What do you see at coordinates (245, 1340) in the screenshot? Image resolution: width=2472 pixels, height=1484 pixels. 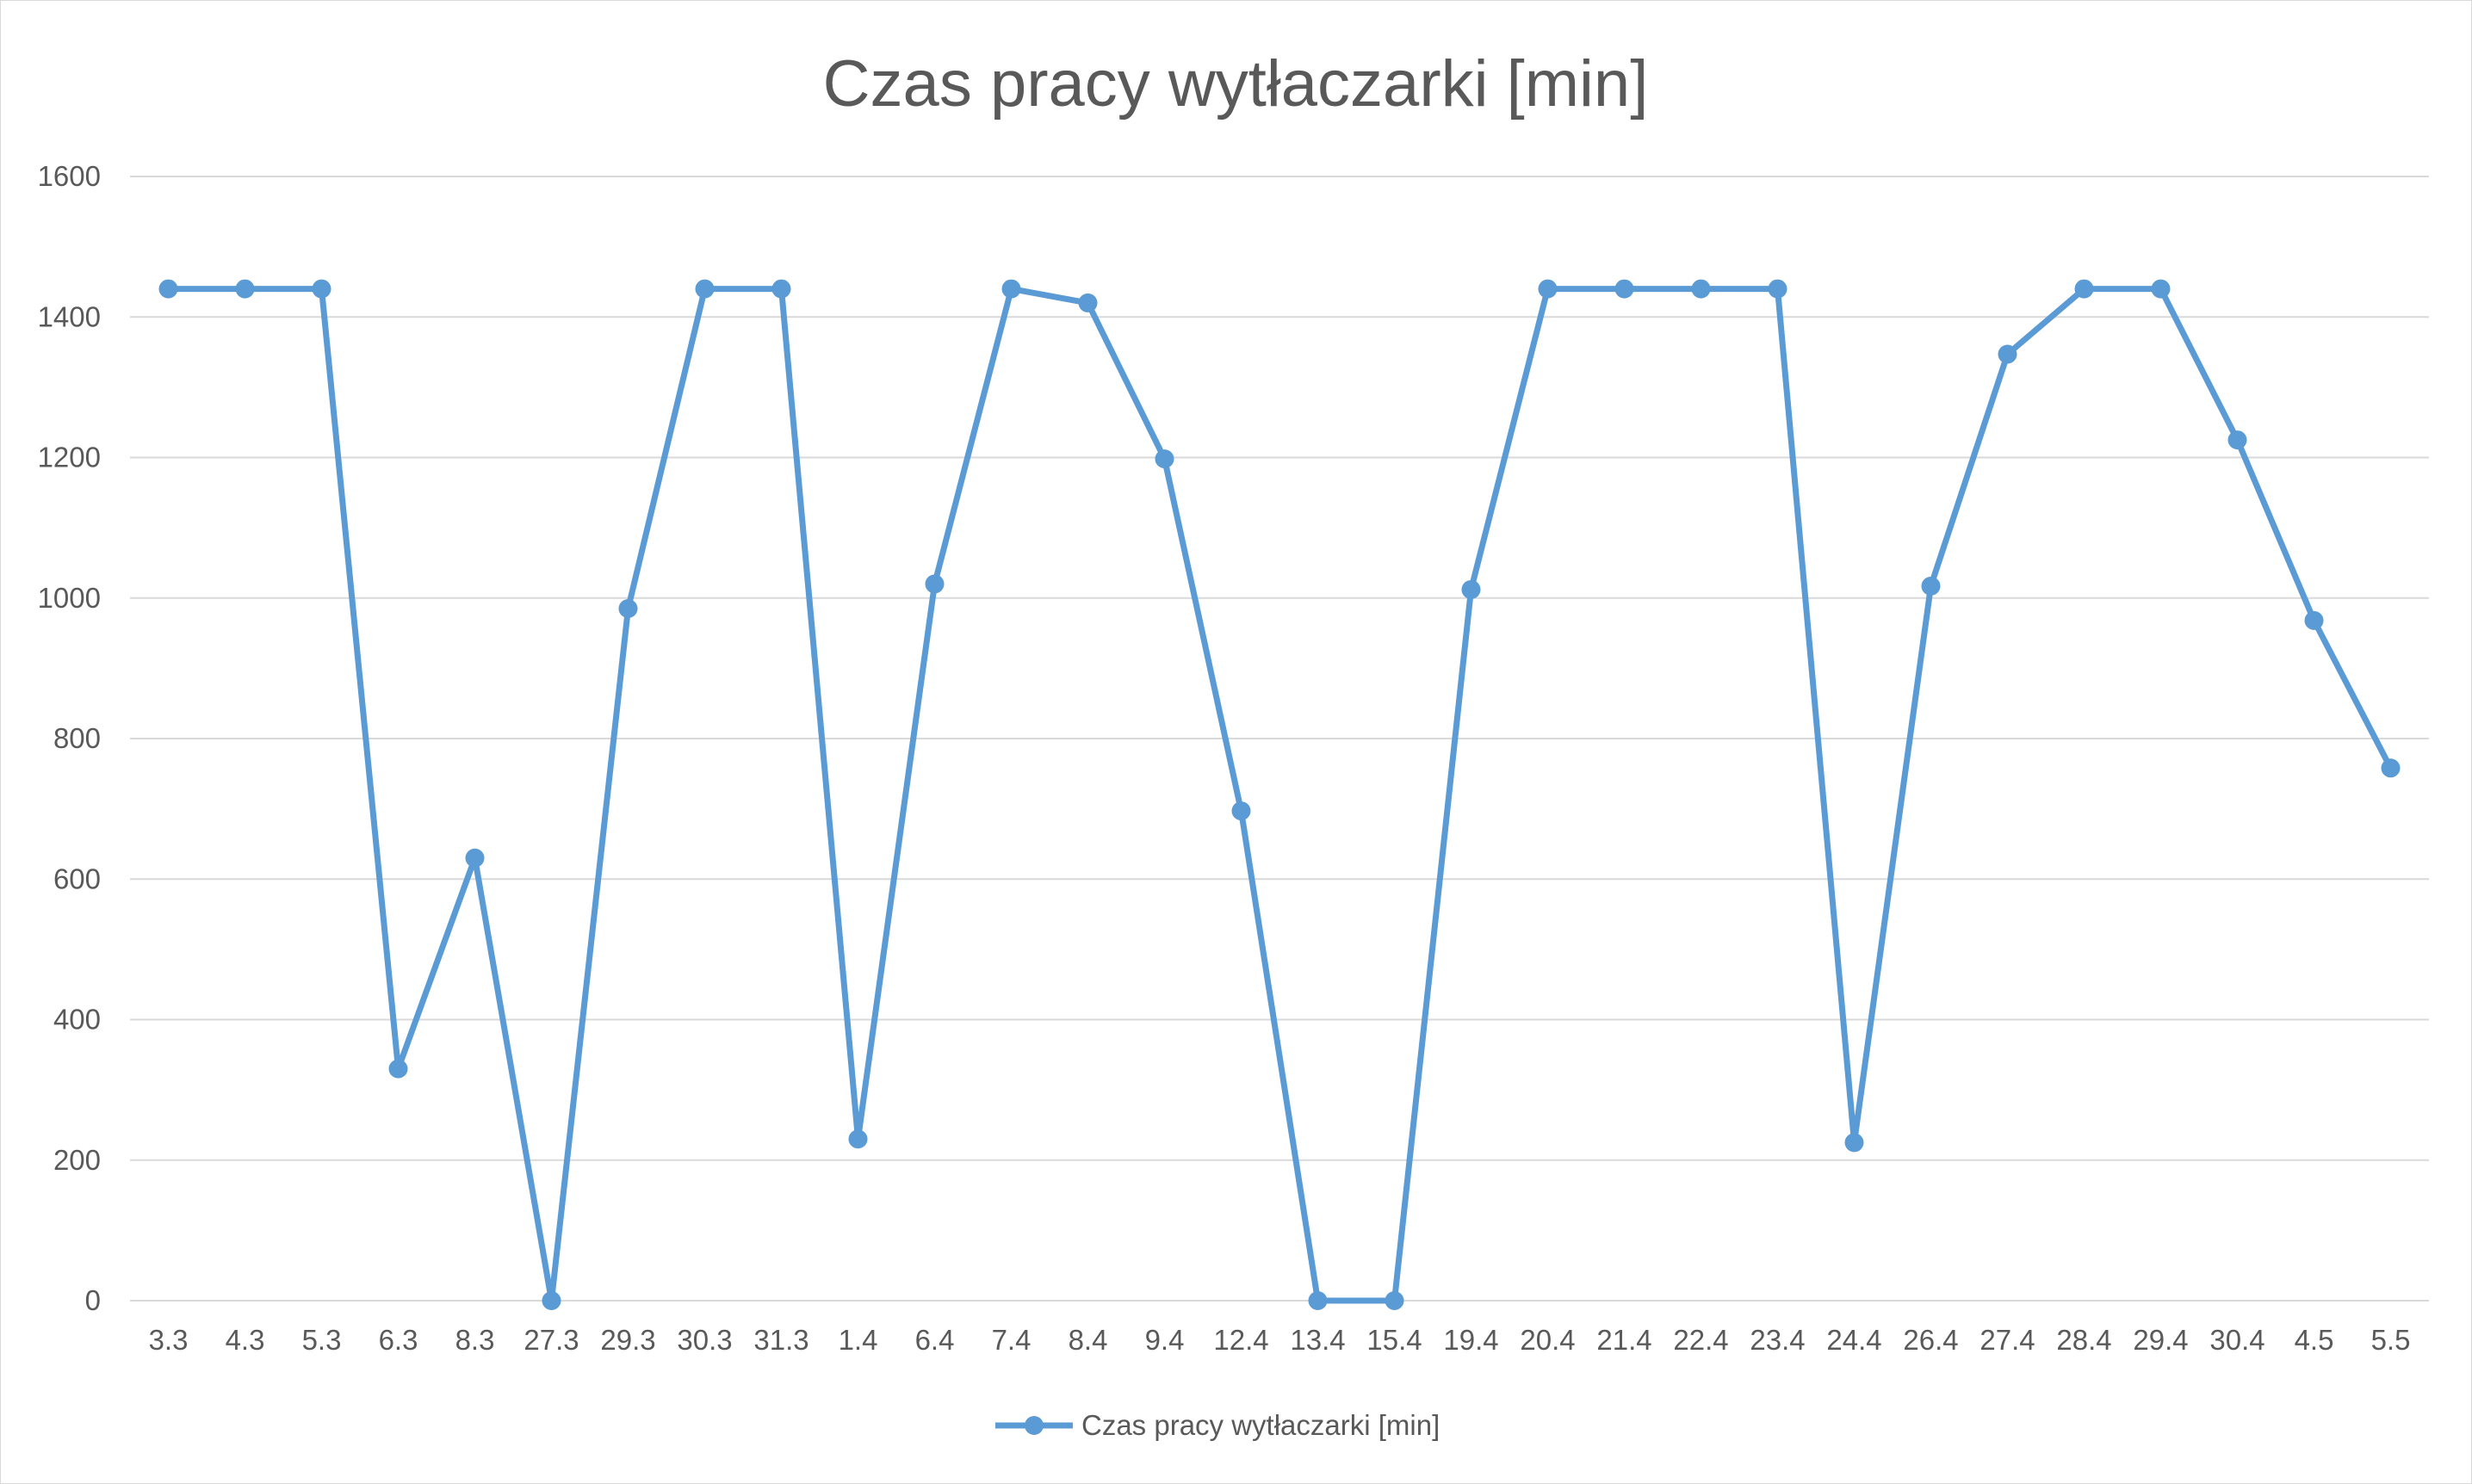 I see `x-tick-label: 4.3` at bounding box center [245, 1340].